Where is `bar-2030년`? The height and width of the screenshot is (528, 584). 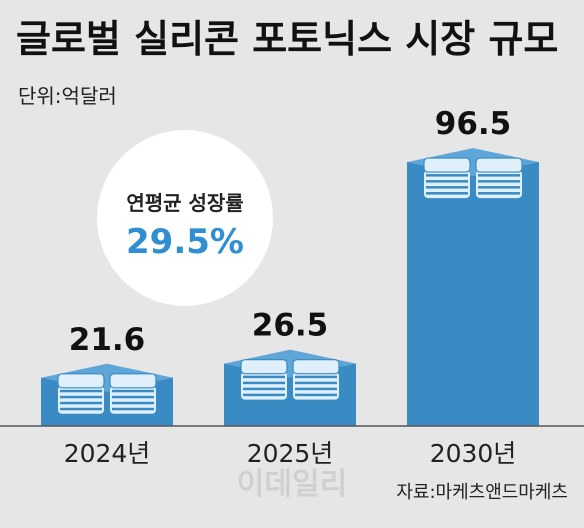
bar-2030년 is located at coordinates (473, 287).